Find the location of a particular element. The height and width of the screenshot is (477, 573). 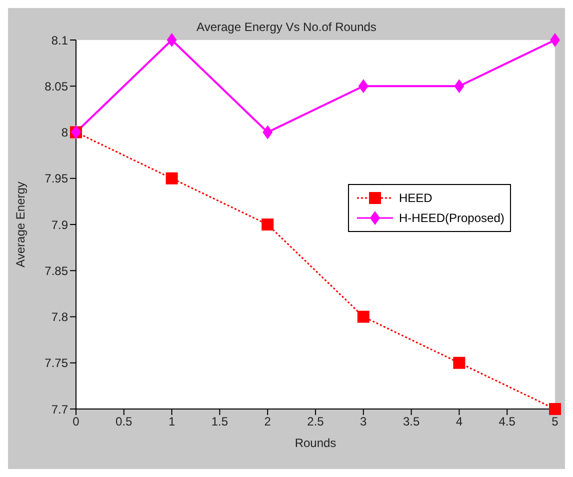

y-tick-label: 8.1 is located at coordinates (59, 40).